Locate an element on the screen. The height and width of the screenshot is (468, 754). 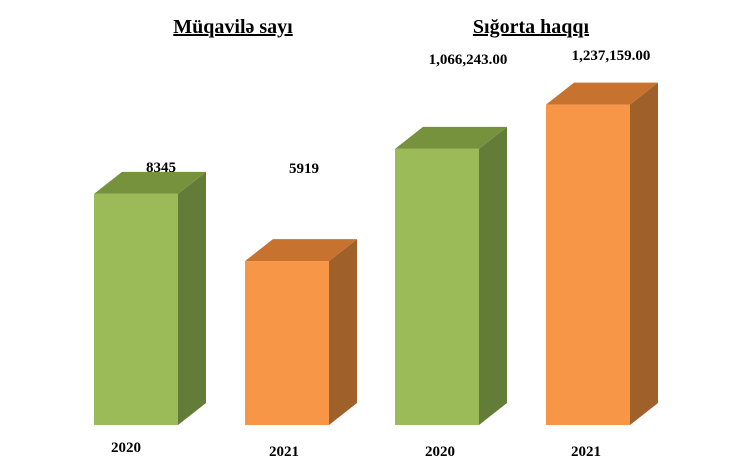
chart-title-contracts: Müqavilə sayı is located at coordinates (233, 27).